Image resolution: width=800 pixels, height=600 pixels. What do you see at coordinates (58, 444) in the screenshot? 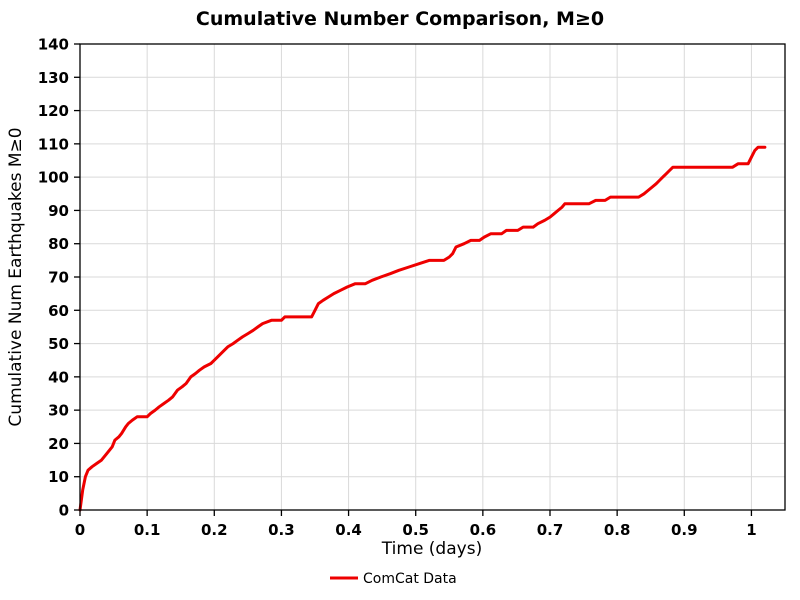
I see `y-tick-label: 20` at bounding box center [58, 444].